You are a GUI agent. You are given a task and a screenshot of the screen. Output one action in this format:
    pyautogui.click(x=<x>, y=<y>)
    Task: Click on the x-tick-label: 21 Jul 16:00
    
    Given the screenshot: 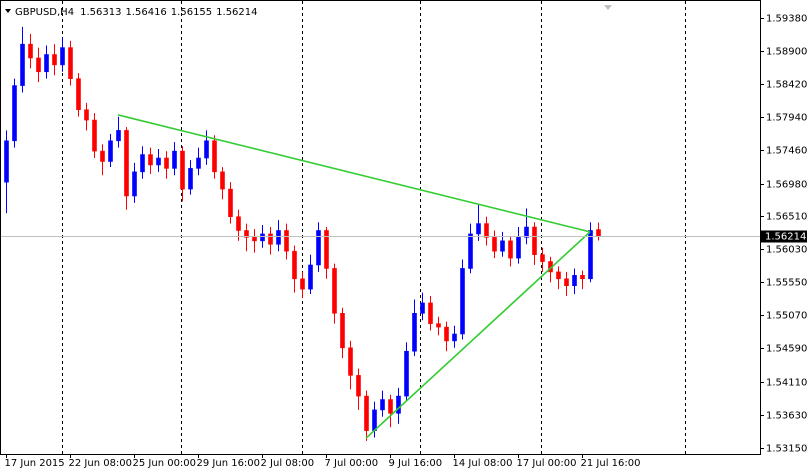 What is the action you would take?
    pyautogui.click(x=611, y=463)
    